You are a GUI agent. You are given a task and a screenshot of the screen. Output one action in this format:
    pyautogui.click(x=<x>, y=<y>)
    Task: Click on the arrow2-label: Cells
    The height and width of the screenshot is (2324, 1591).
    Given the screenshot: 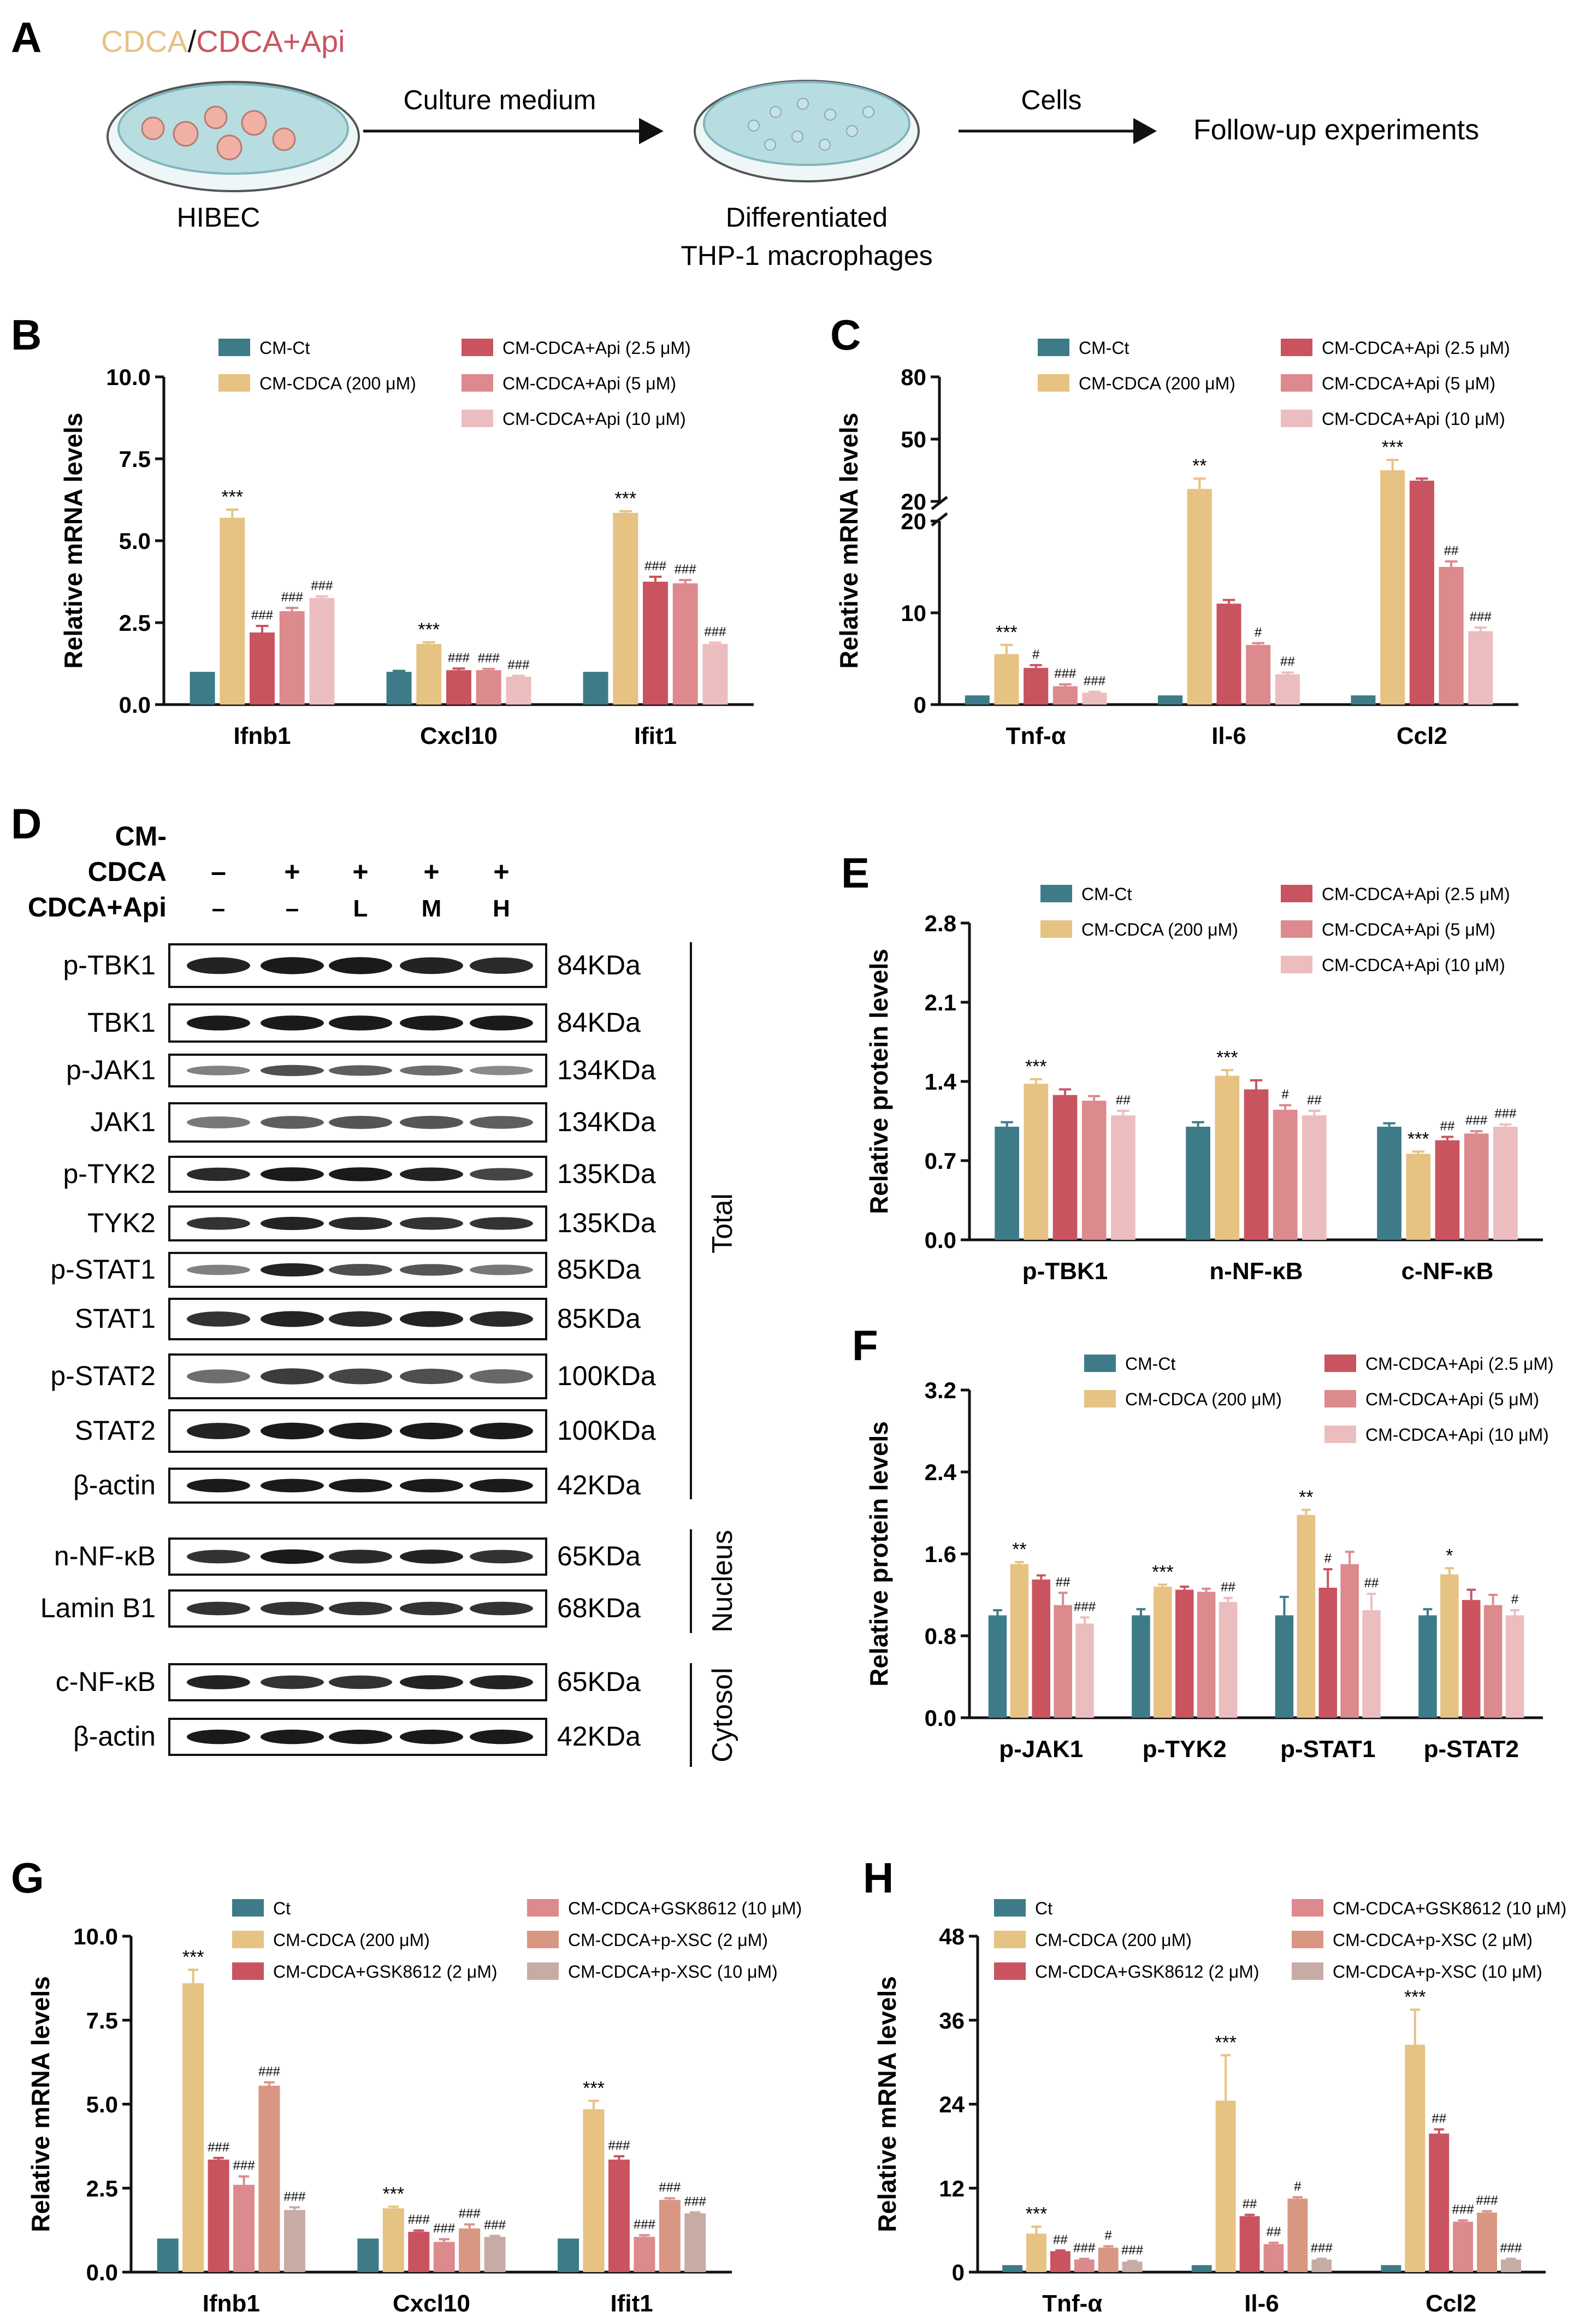 What is the action you would take?
    pyautogui.click(x=1051, y=100)
    